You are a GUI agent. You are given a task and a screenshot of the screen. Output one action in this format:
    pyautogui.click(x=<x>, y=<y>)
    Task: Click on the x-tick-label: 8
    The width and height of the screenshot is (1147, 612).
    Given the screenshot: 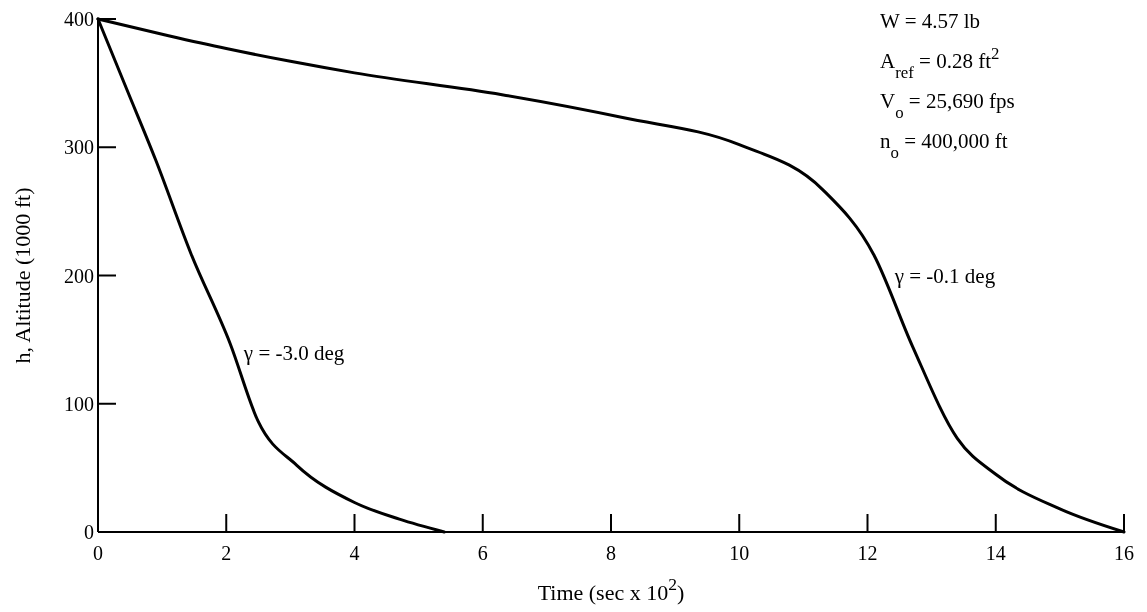 What is the action you would take?
    pyautogui.click(x=611, y=553)
    